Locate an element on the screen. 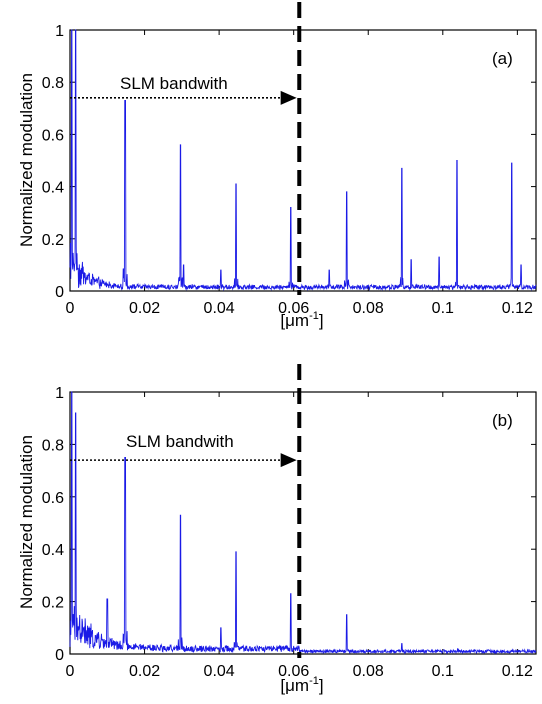  panel-label: (a) is located at coordinates (502, 58).